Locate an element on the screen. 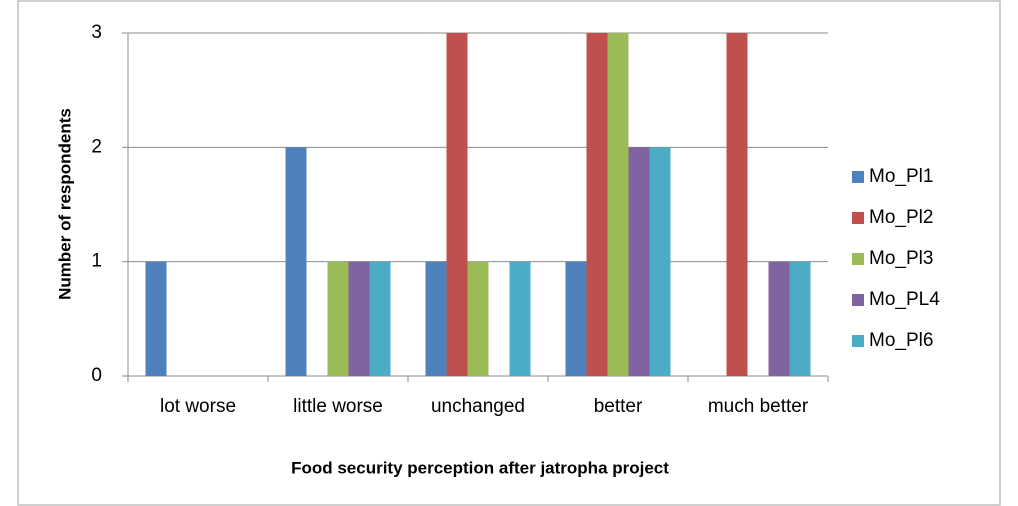 The height and width of the screenshot is (506, 1018). y-tick-label: 0 is located at coordinates (96, 375).